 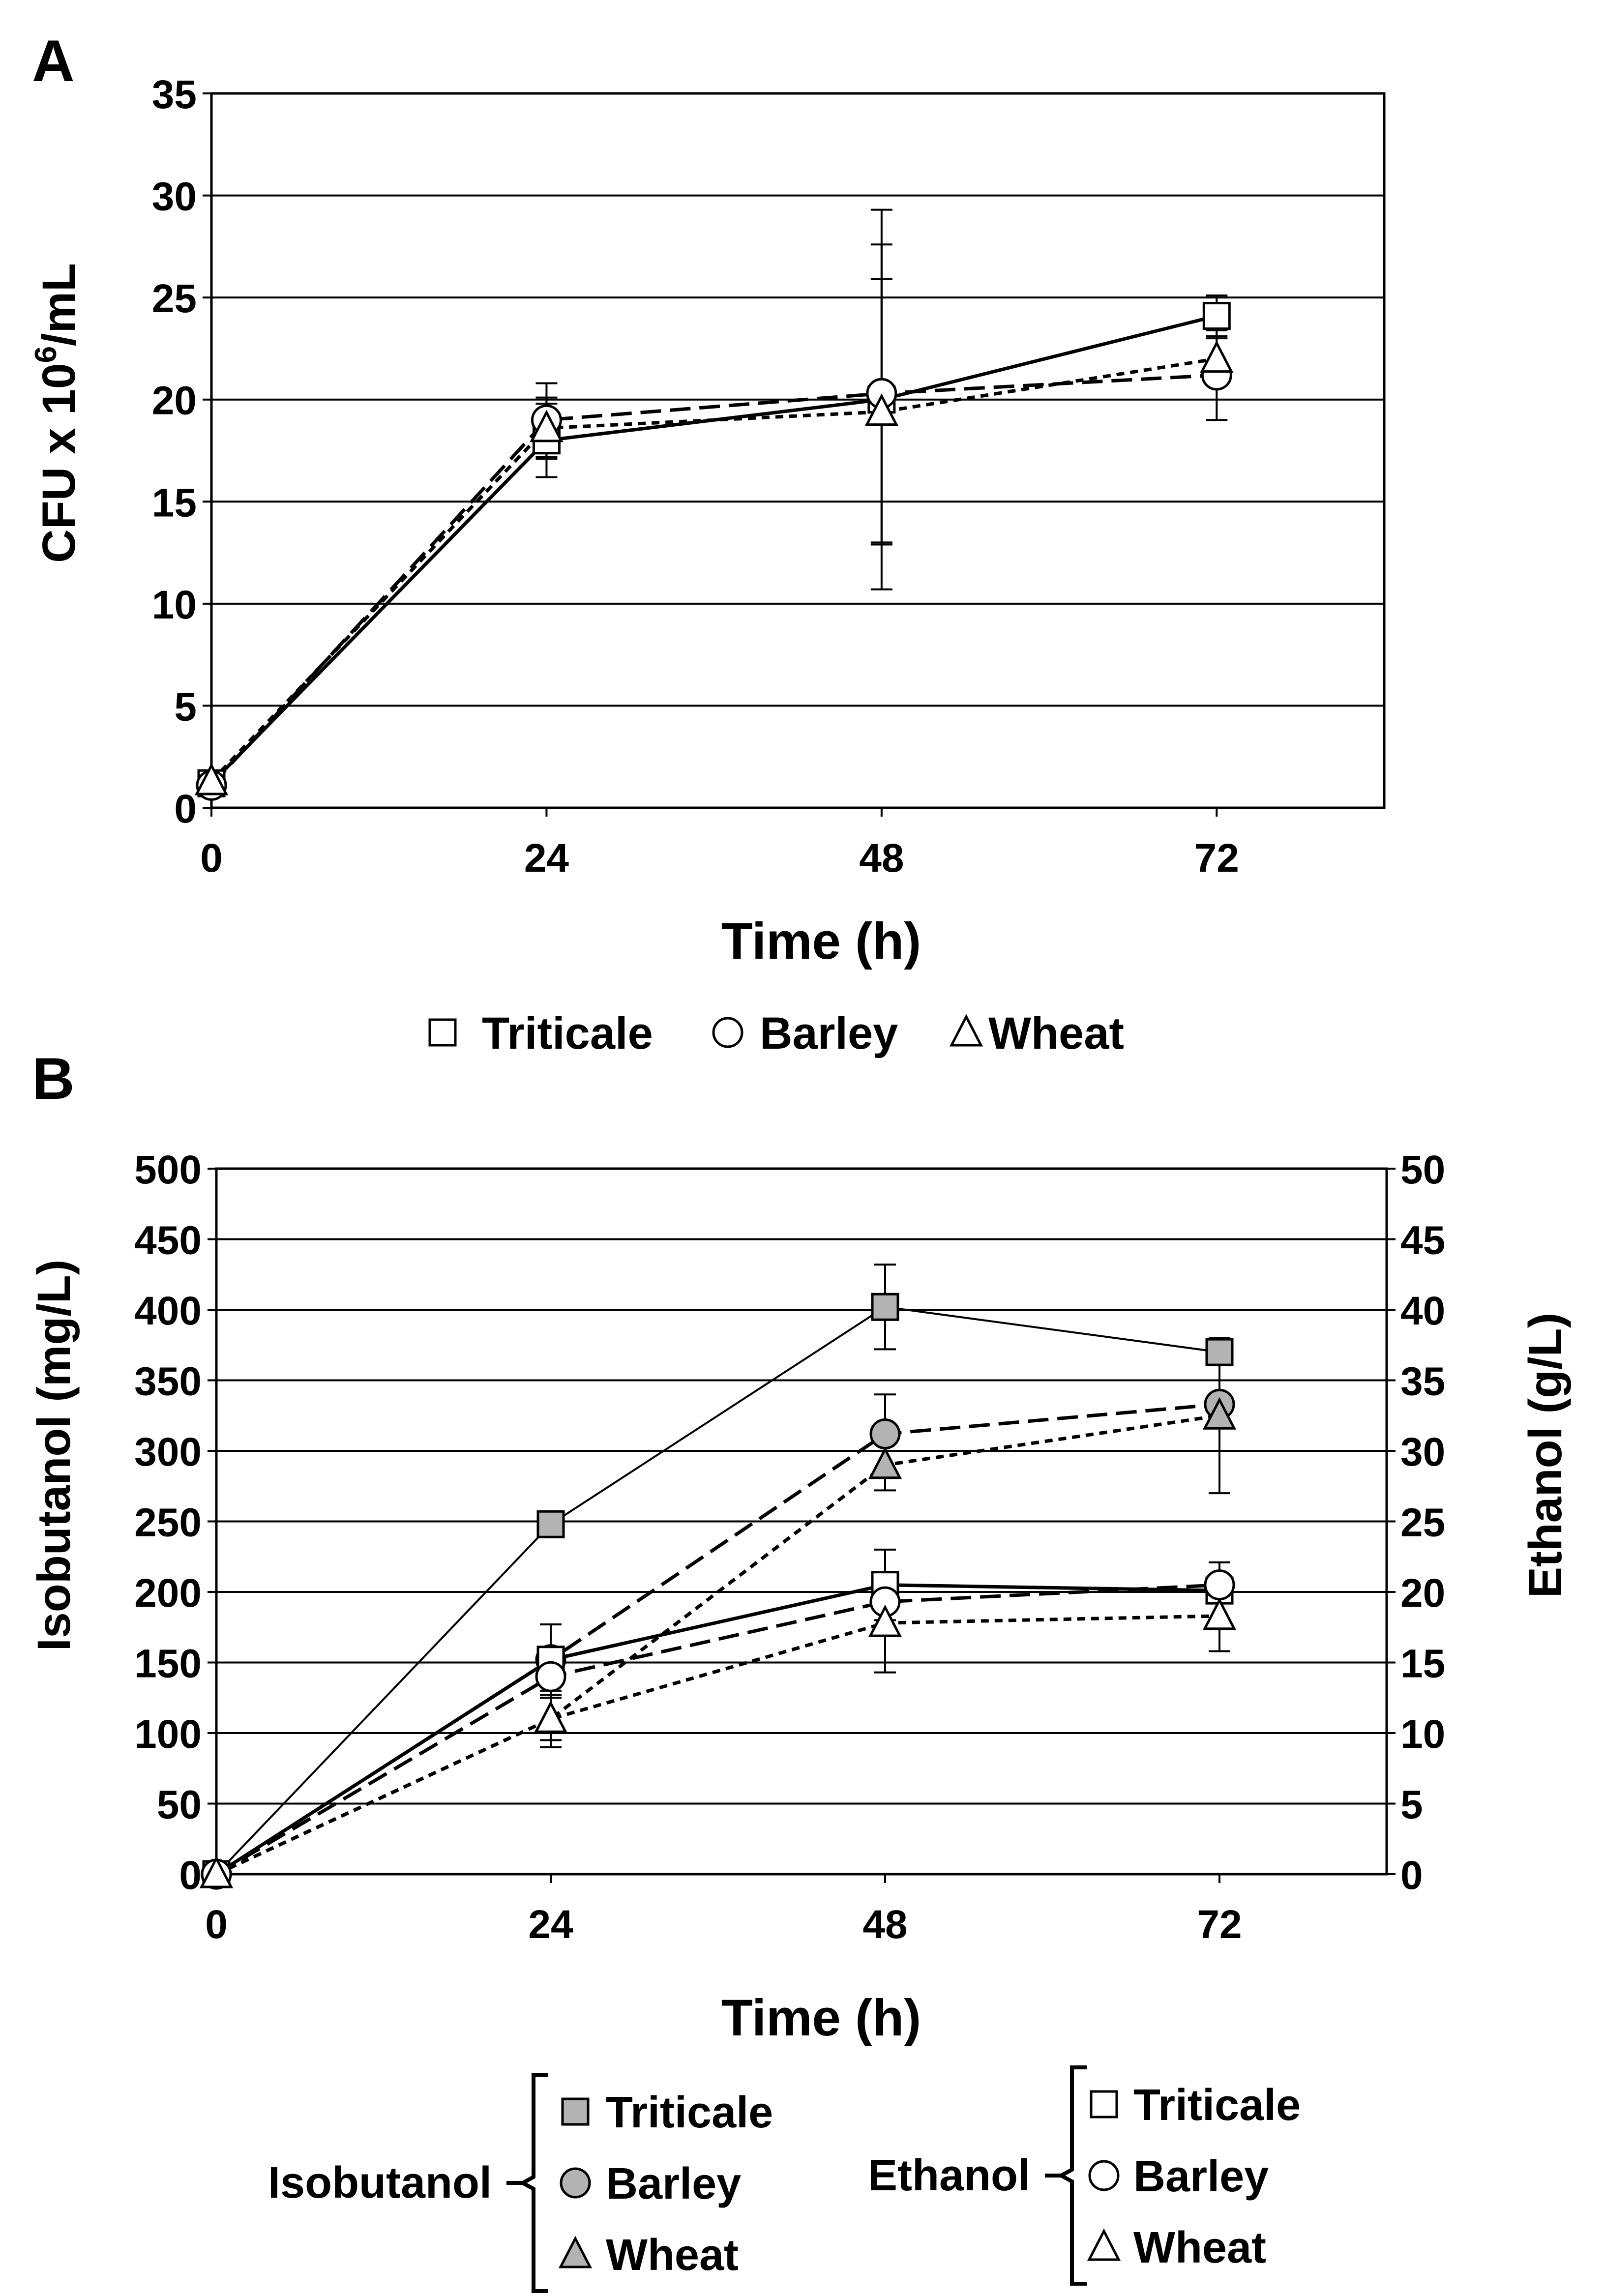 I want to click on legend-a: Triticale Barley Wheat, so click(x=776, y=1033).